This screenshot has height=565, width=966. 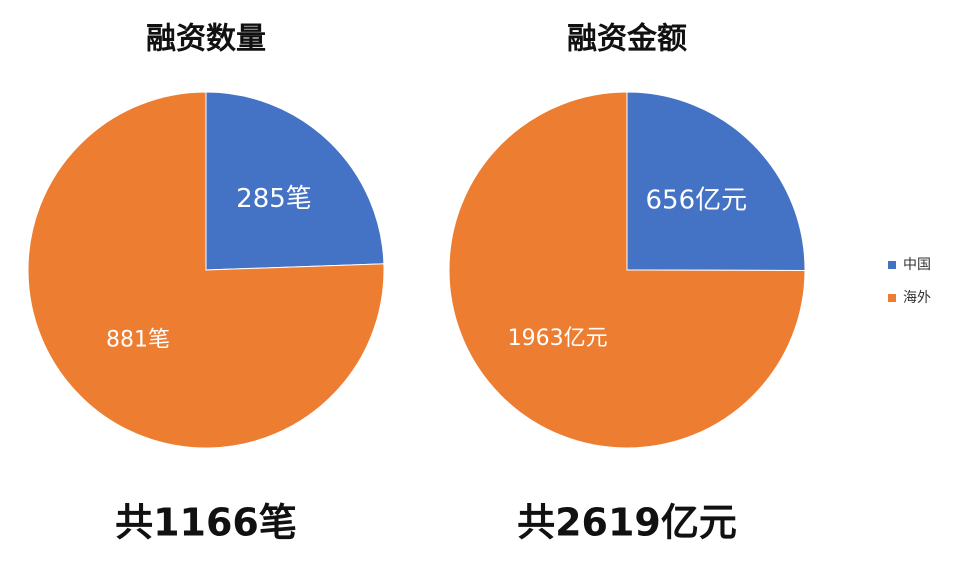 I want to click on total-annotation: 共1166笔, so click(x=206, y=523).